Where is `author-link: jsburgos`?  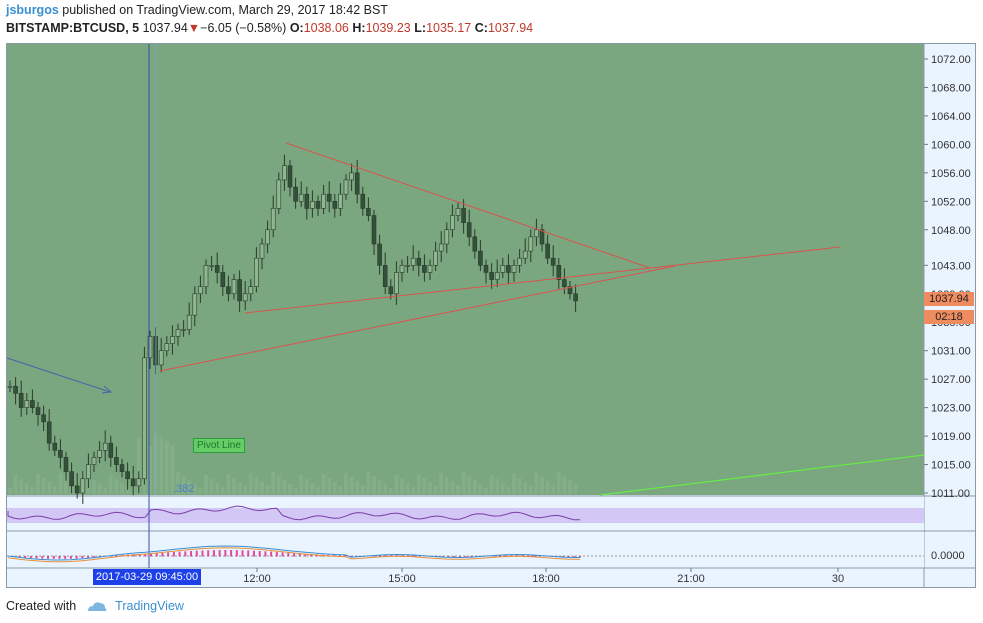 author-link: jsburgos is located at coordinates (32, 10).